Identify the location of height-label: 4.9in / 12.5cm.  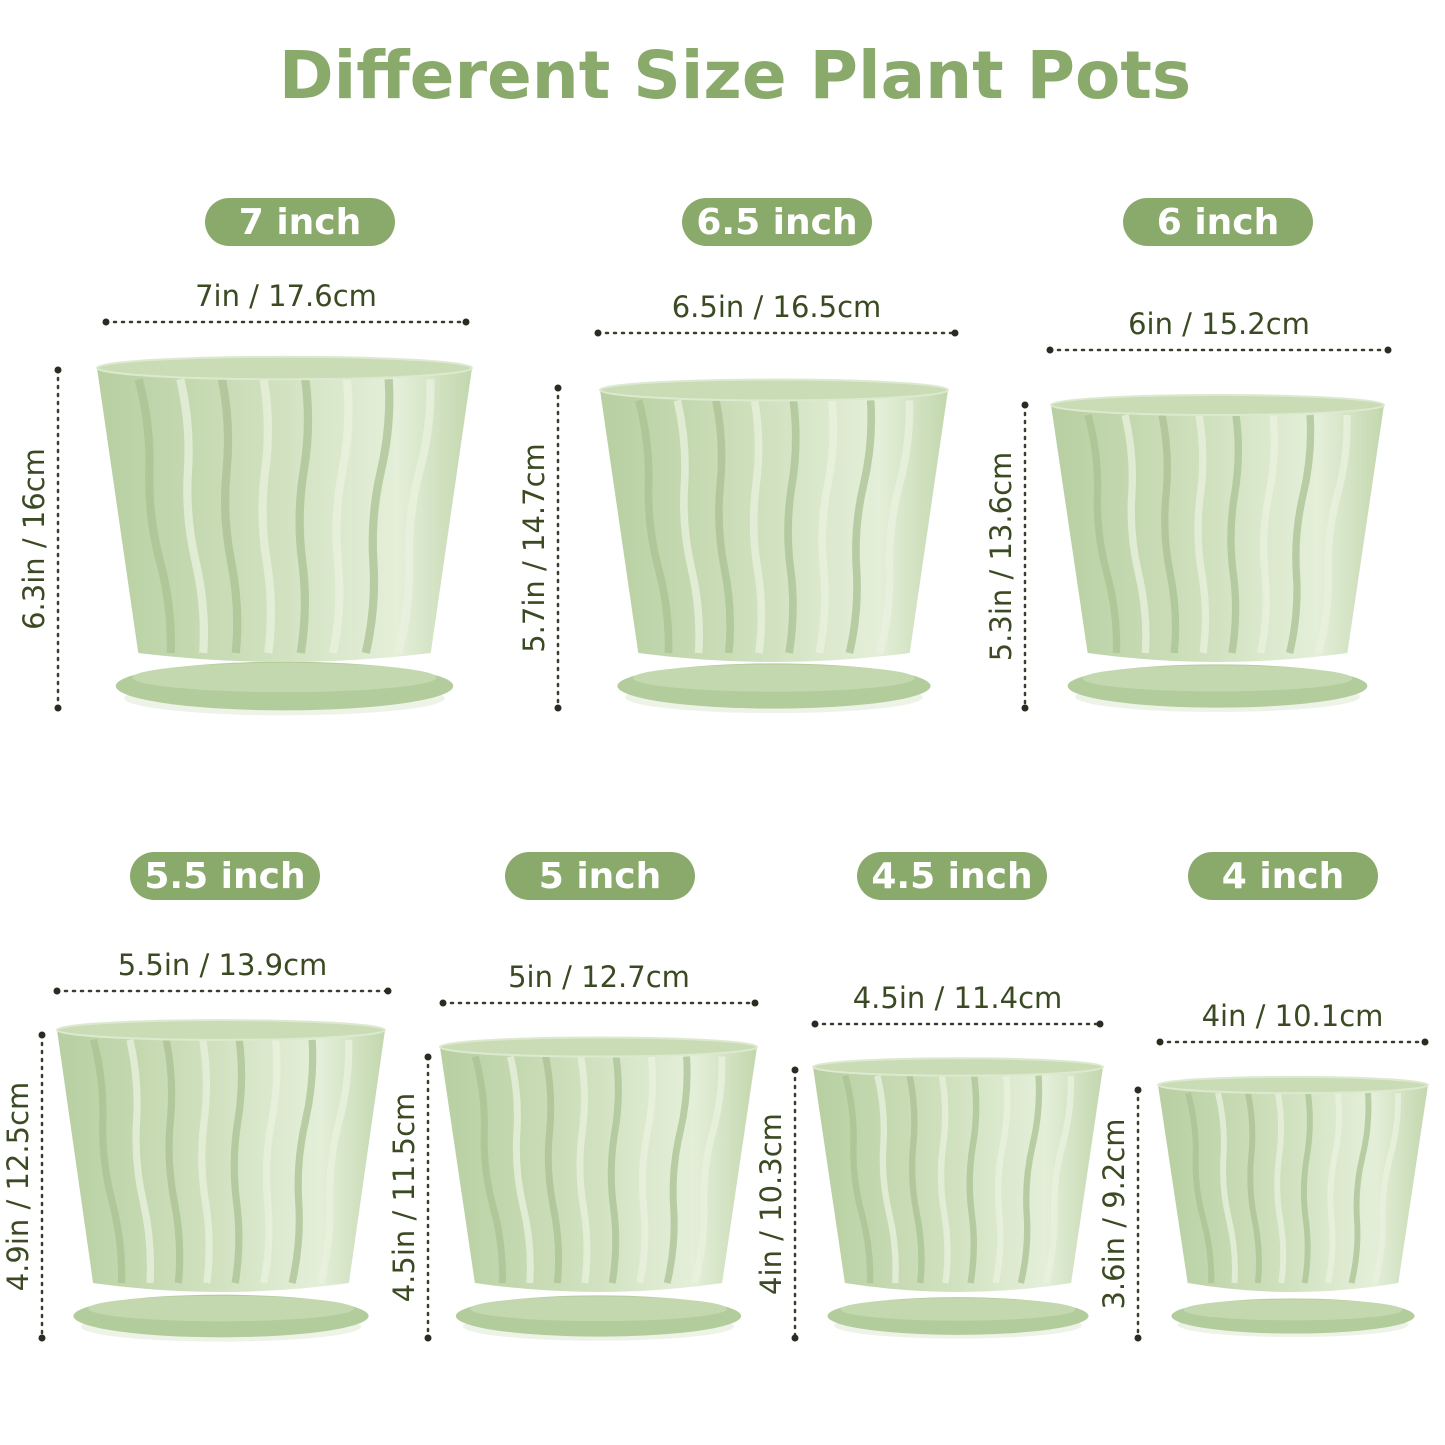
(18, 1187).